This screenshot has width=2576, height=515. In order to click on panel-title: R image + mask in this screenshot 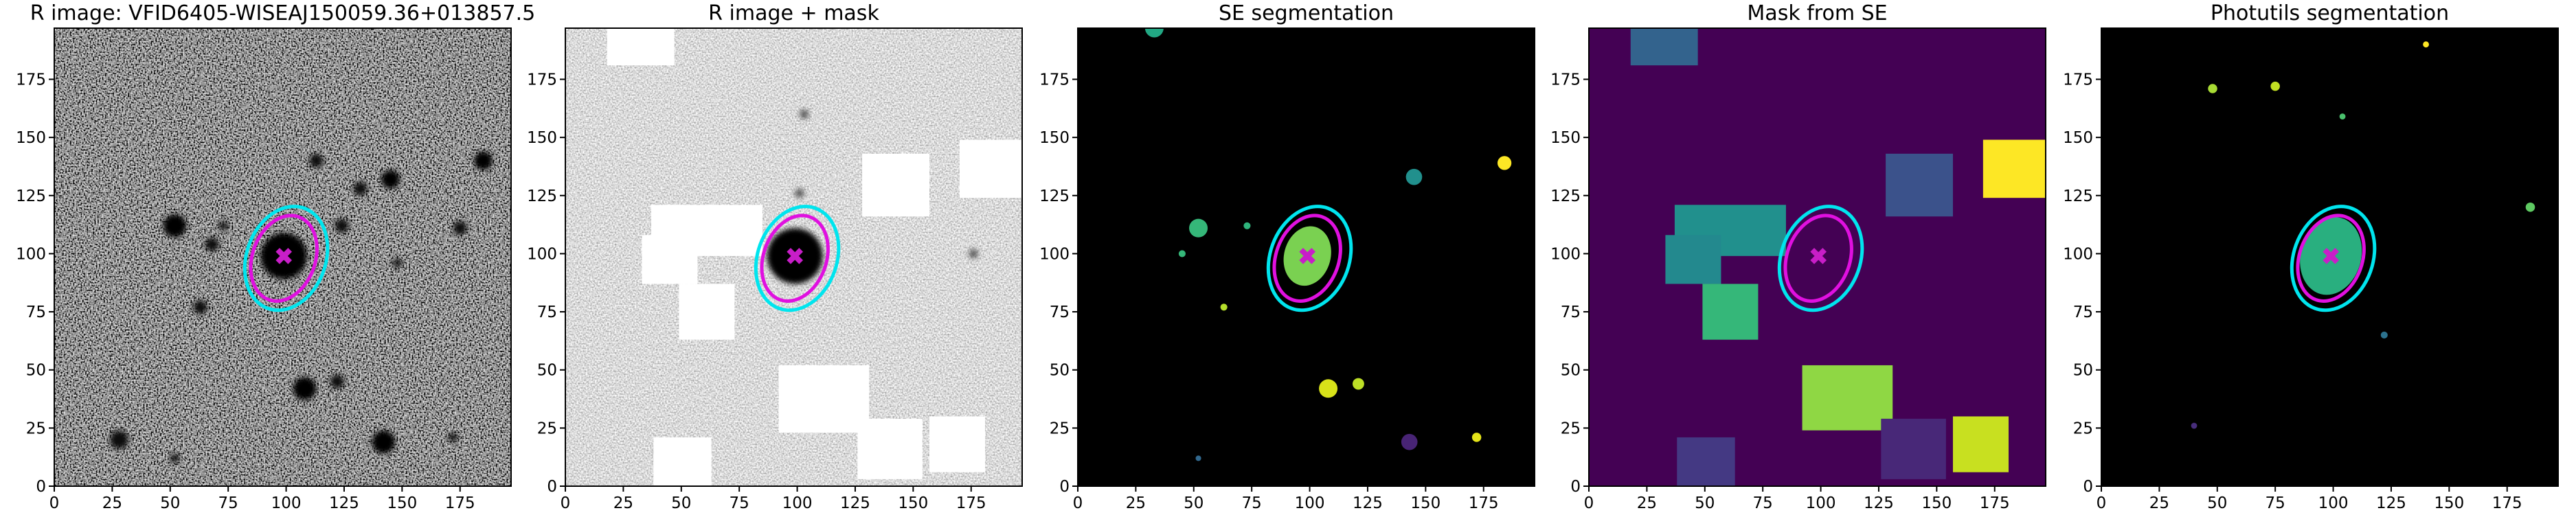, I will do `click(793, 13)`.